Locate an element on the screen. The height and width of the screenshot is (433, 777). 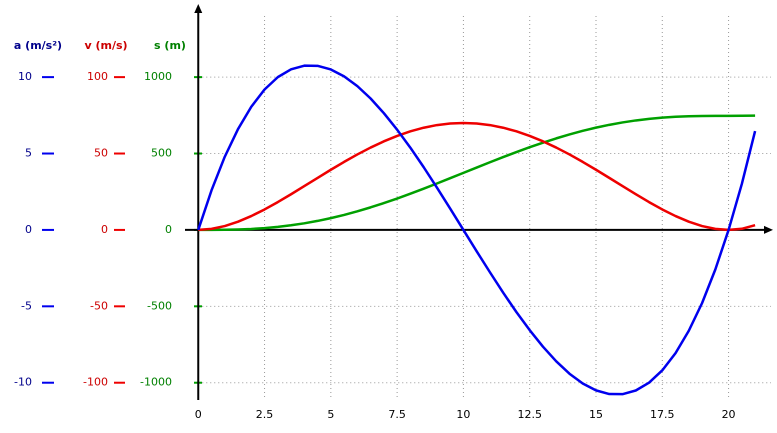
y-tick-label: 50 is located at coordinates (101, 153).